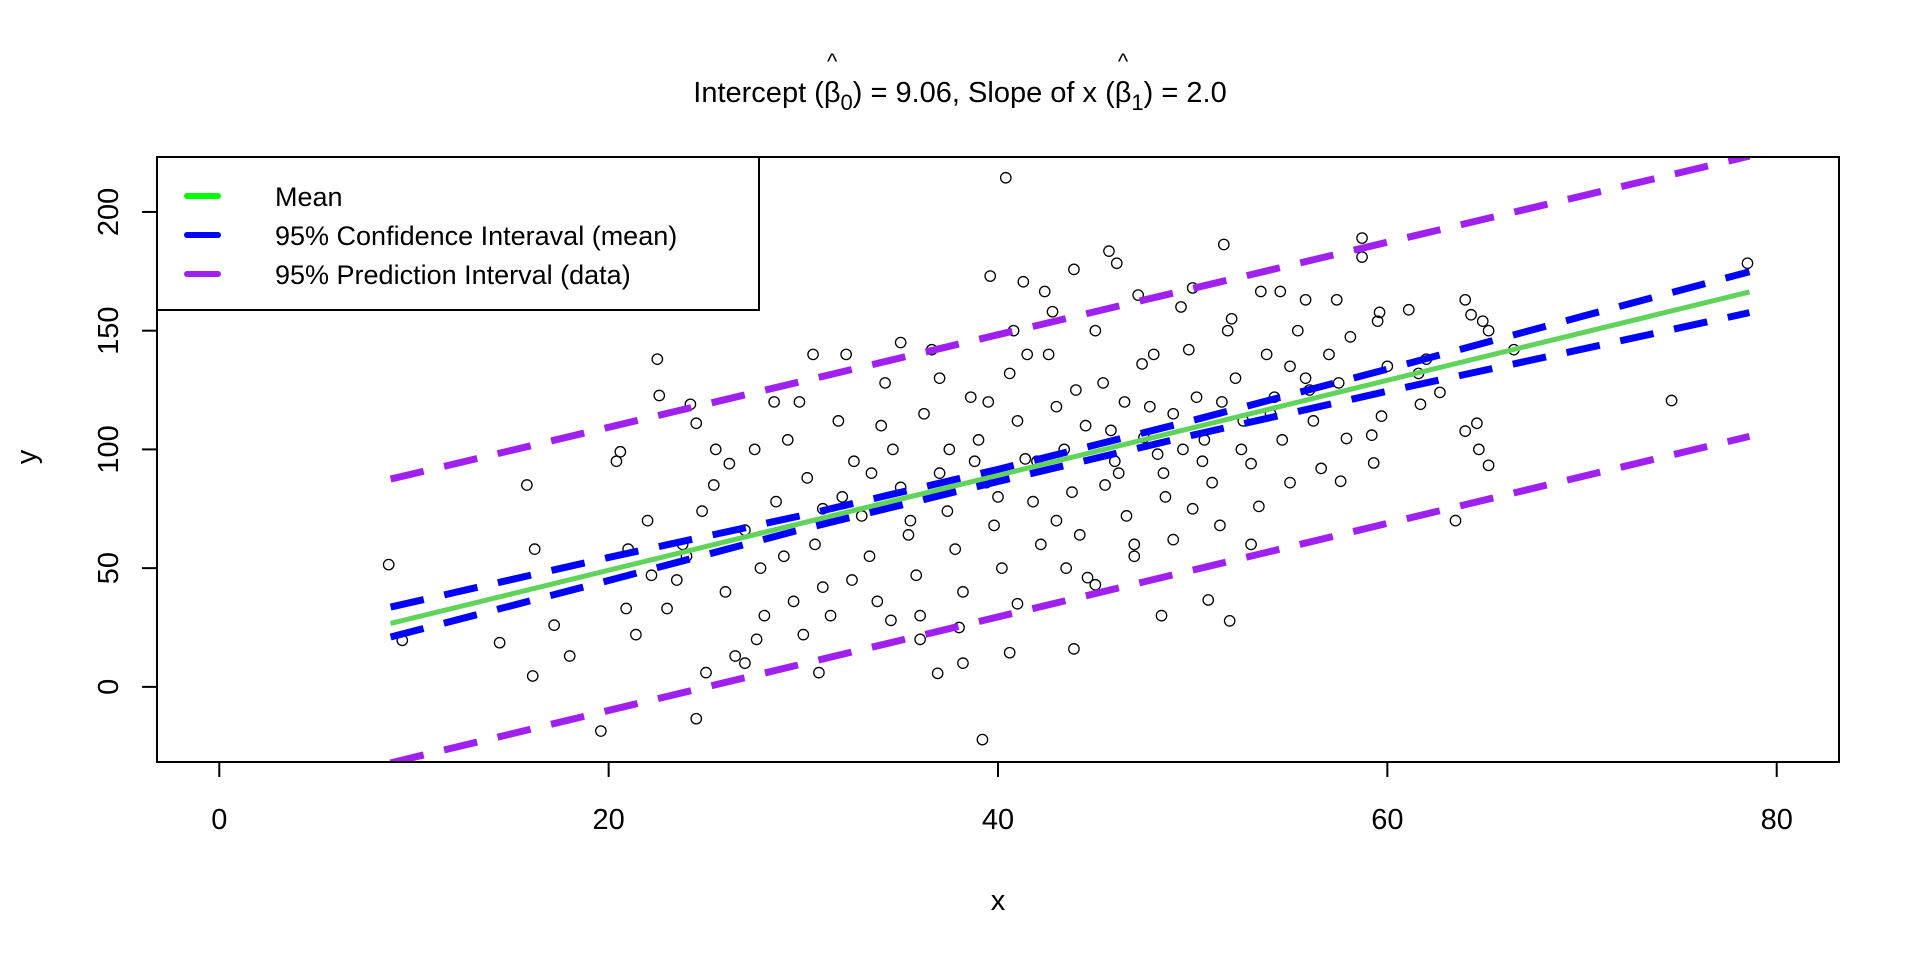 The height and width of the screenshot is (960, 1920). I want to click on y-tick-label: 100, so click(109, 449).